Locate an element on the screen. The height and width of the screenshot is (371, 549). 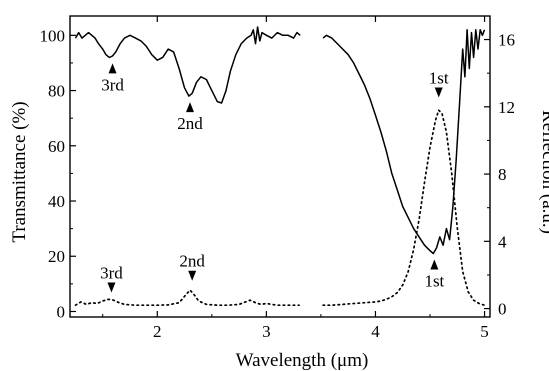
y2-tick-label: 12 is located at coordinates (506, 107).